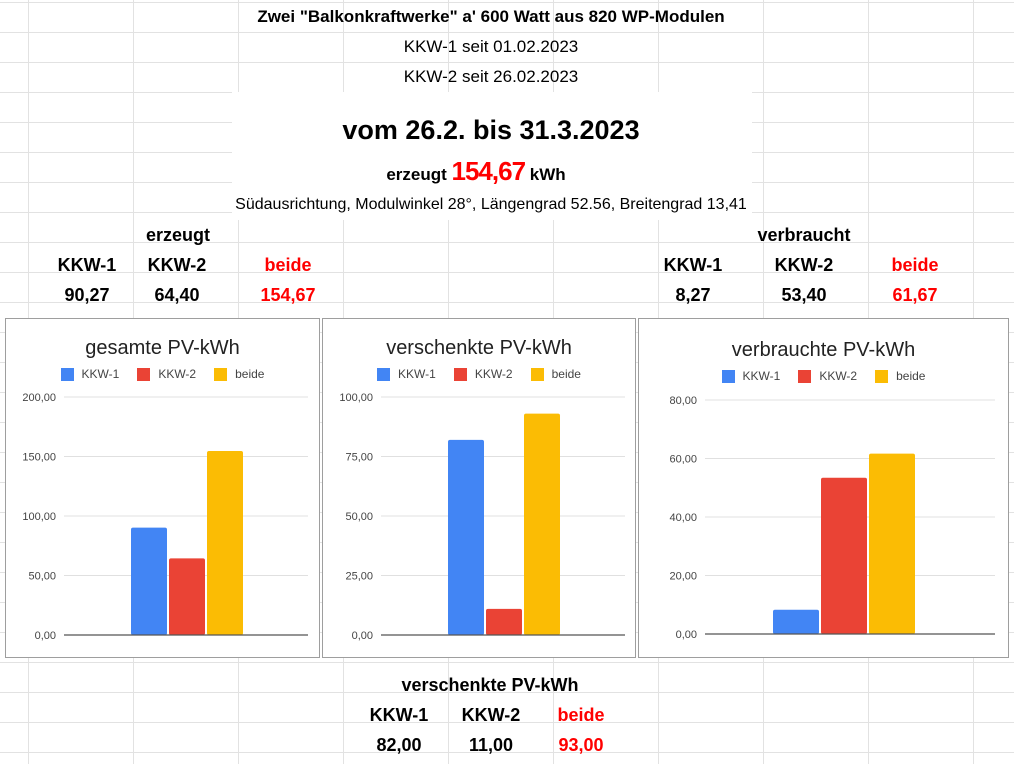 Image resolution: width=1014 pixels, height=764 pixels. Describe the element at coordinates (87, 265) in the screenshot. I see `produced-header-kkw1: KKW-1` at that location.